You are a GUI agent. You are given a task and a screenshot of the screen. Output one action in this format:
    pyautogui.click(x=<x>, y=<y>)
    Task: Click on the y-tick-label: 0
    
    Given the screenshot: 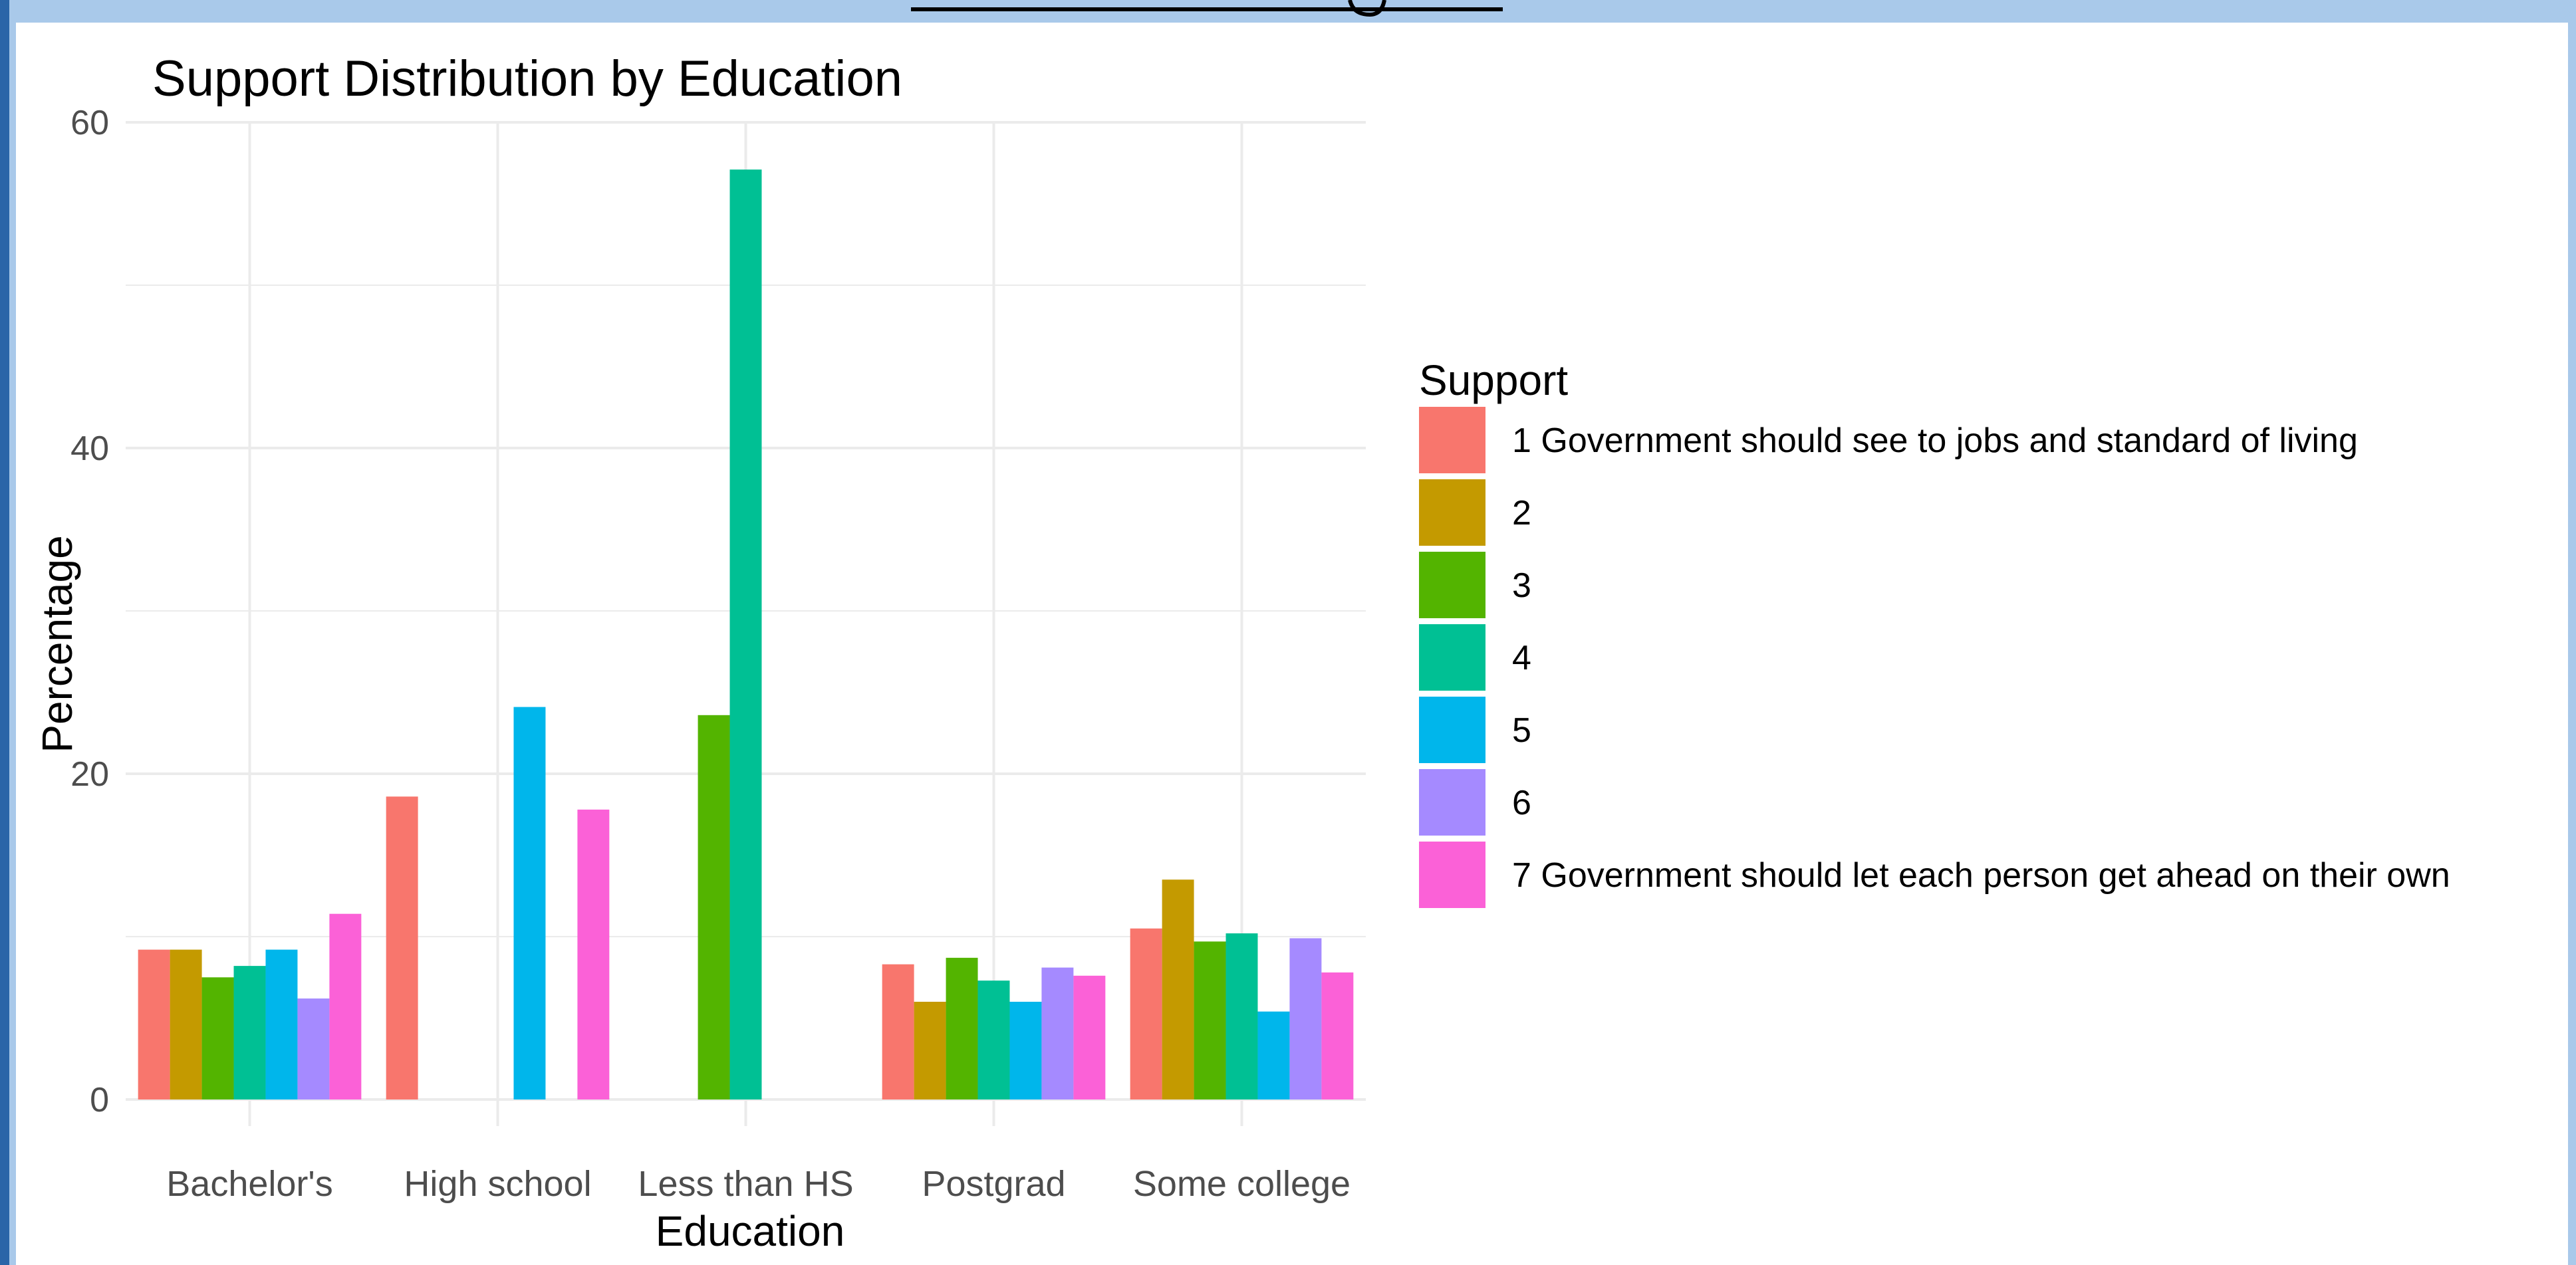 What is the action you would take?
    pyautogui.click(x=99, y=1100)
    